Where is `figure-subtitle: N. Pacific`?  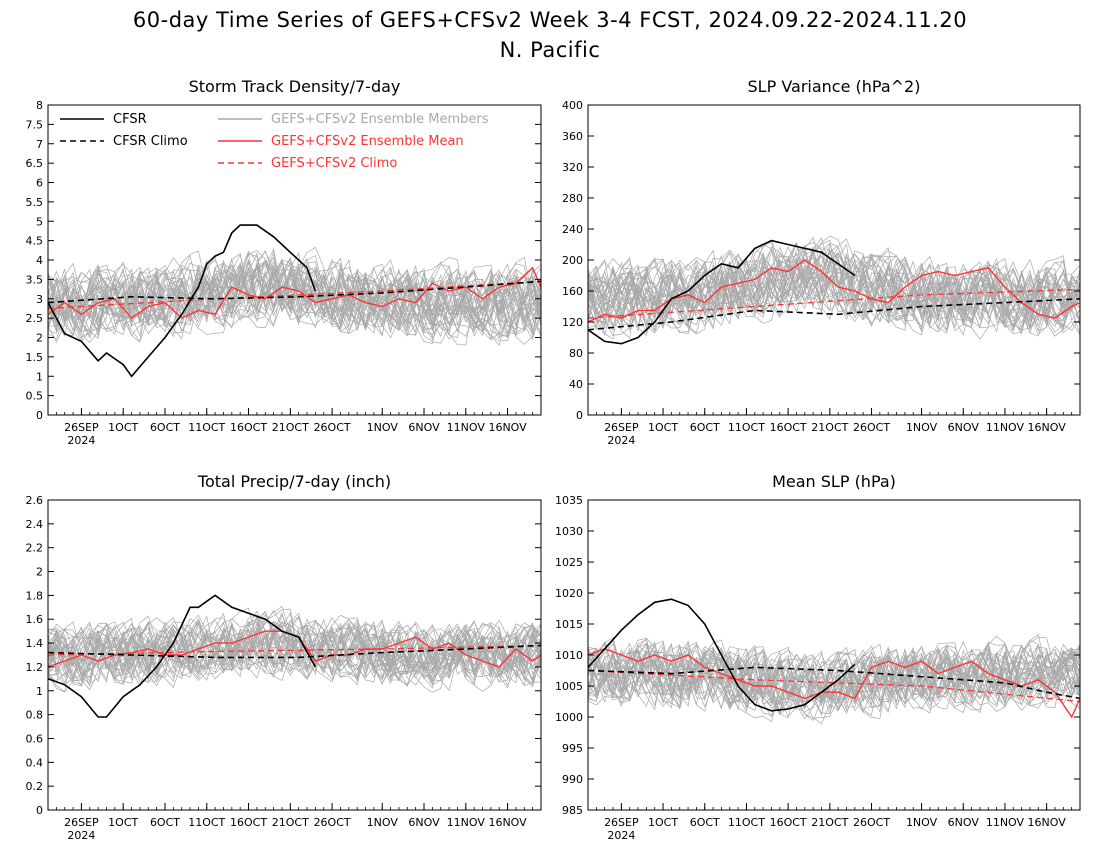
figure-subtitle: N. Pacific is located at coordinates (550, 50).